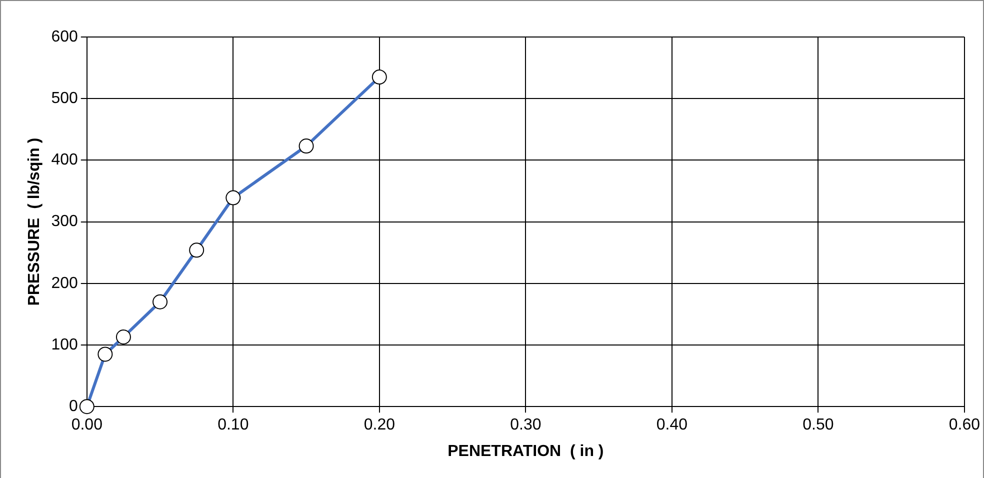  What do you see at coordinates (526, 425) in the screenshot?
I see `x-tick-label: 0.30` at bounding box center [526, 425].